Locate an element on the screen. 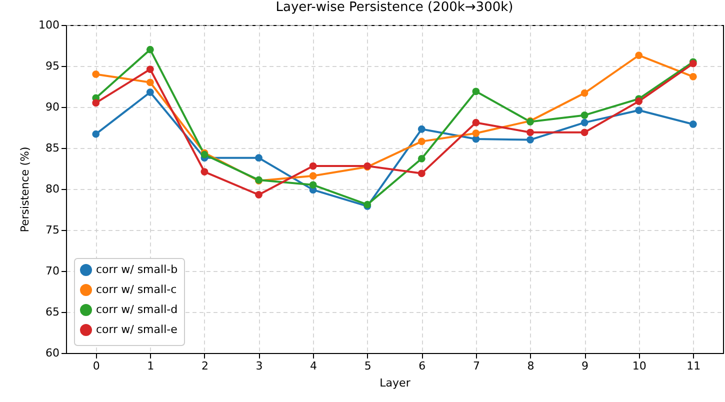  x-tick-label: 11 is located at coordinates (693, 366).